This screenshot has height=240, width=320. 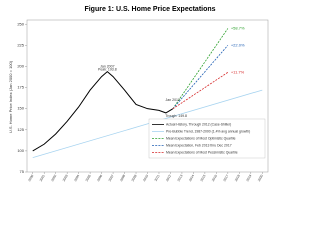 What do you see at coordinates (20, 87) in the screenshot?
I see `y-tick-label: 175` at bounding box center [20, 87].